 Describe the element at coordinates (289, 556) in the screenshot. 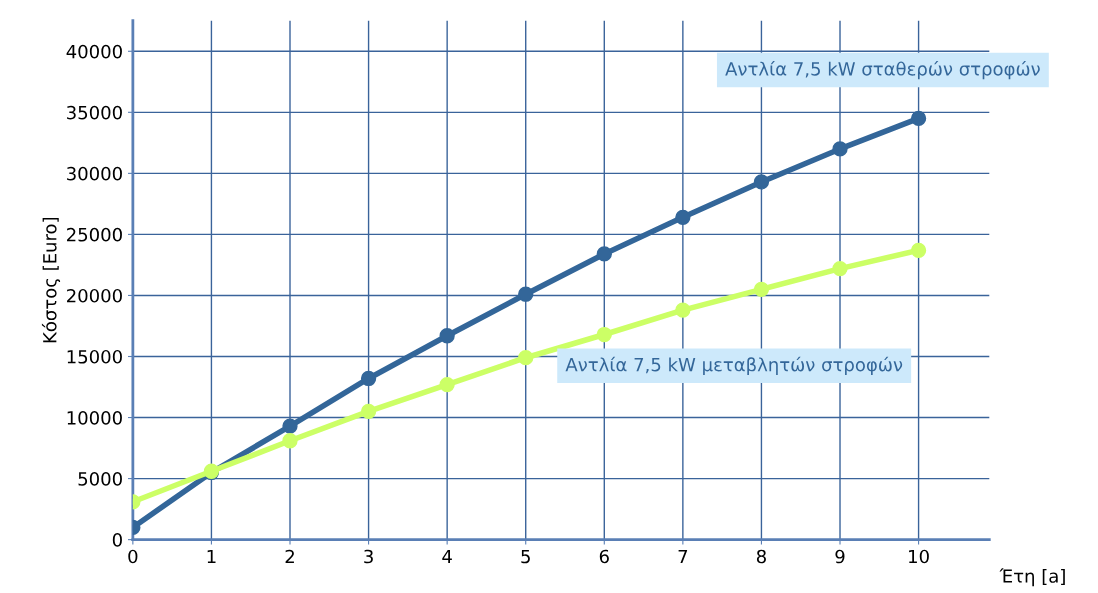

I see `x-tick-label: 2` at that location.